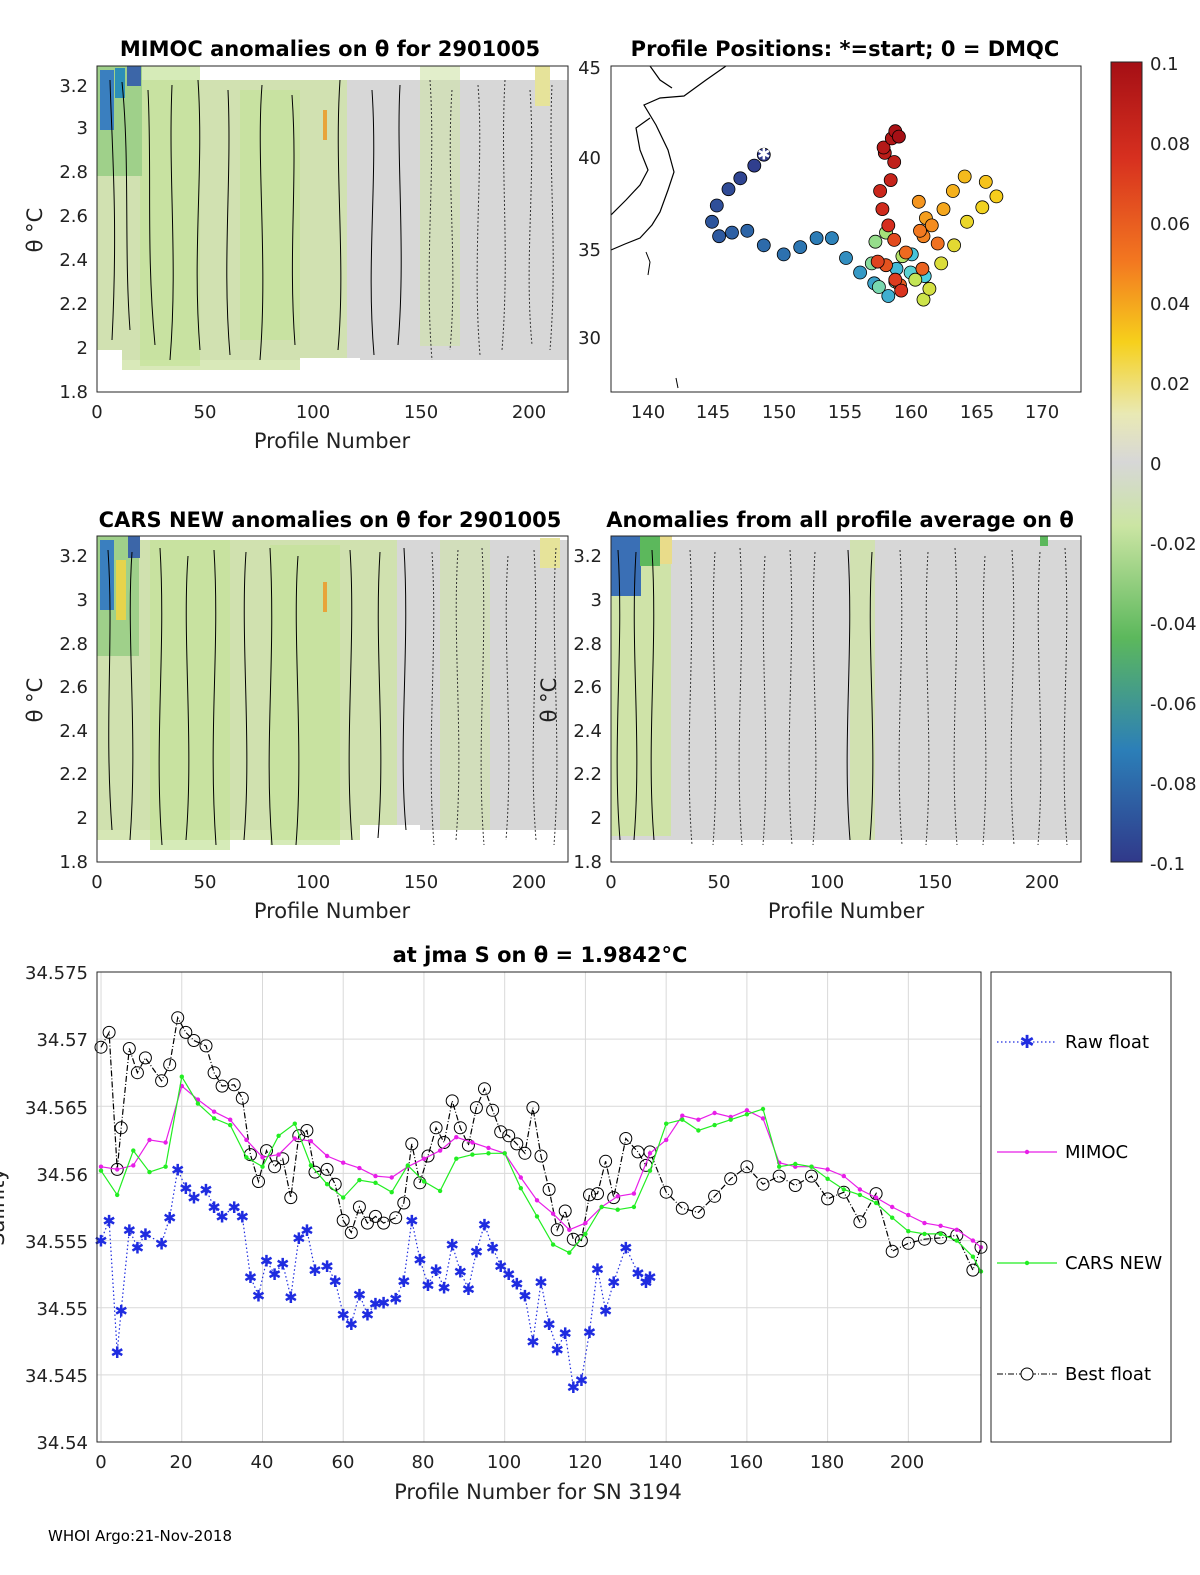 The image size is (1200, 1575). I want to click on cars-panel: CARS NEW anomalies on θ for 2901005, so click(296, 715).